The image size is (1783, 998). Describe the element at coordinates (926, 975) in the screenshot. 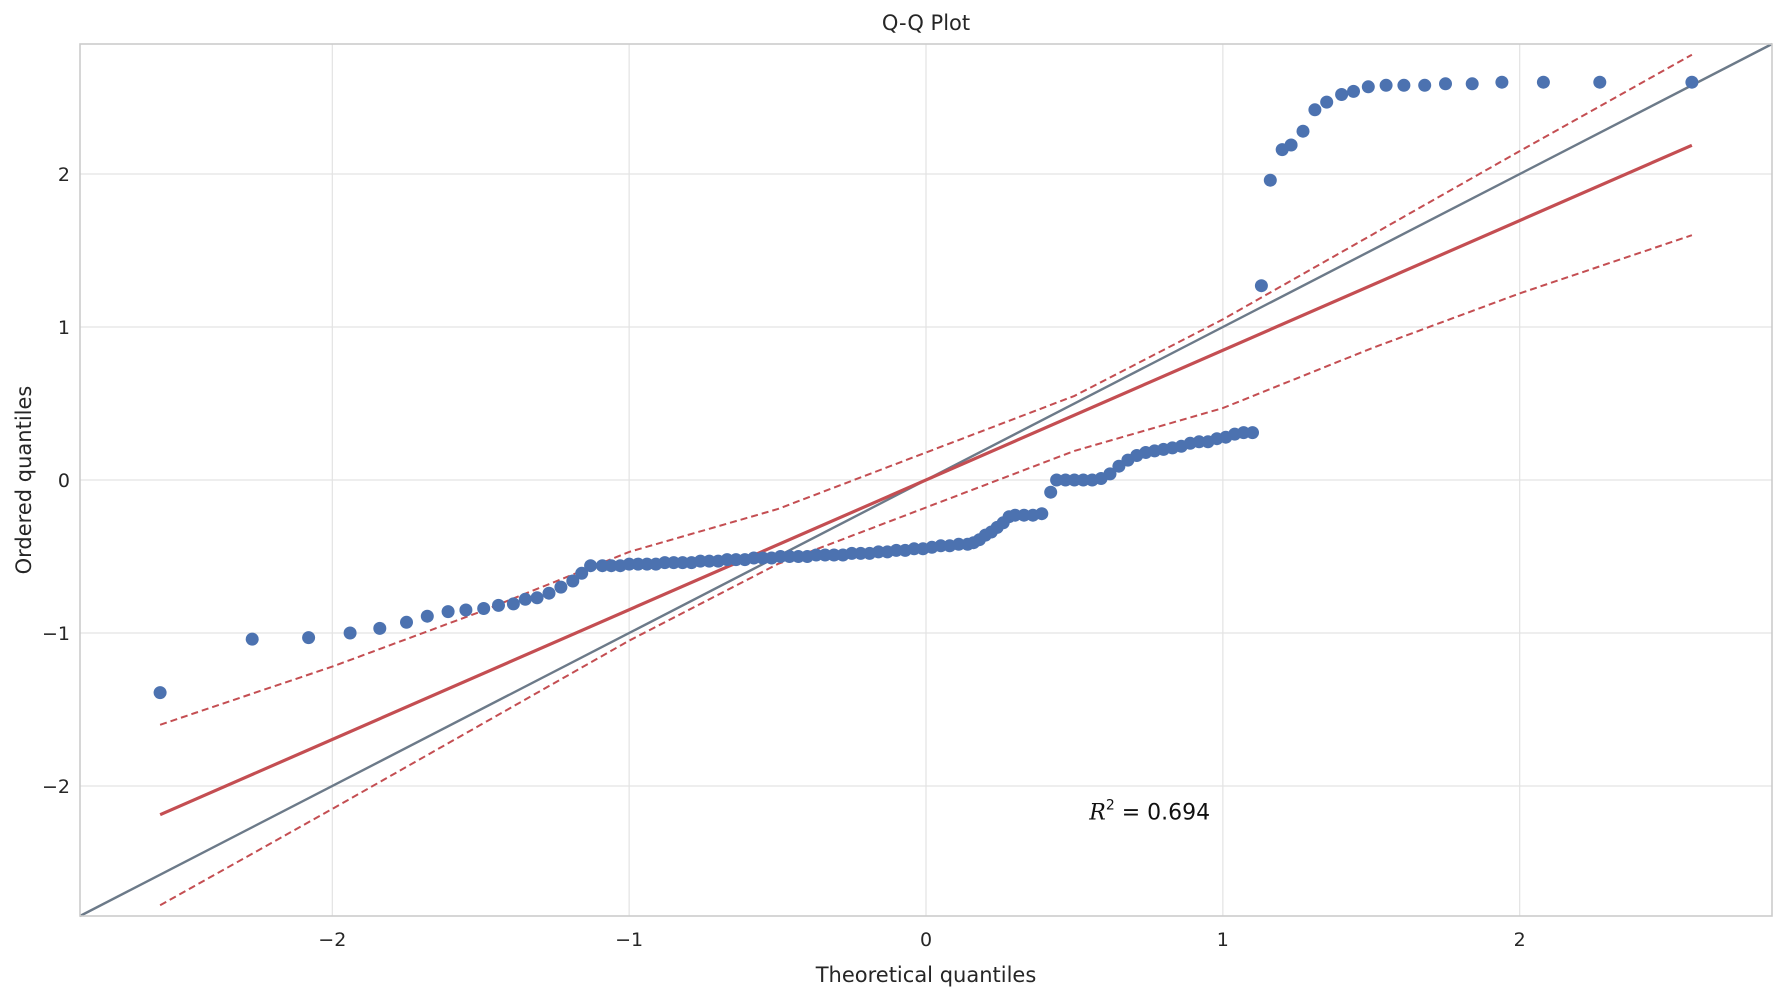

I see `x-axis-title: Theoretical quantiles` at that location.